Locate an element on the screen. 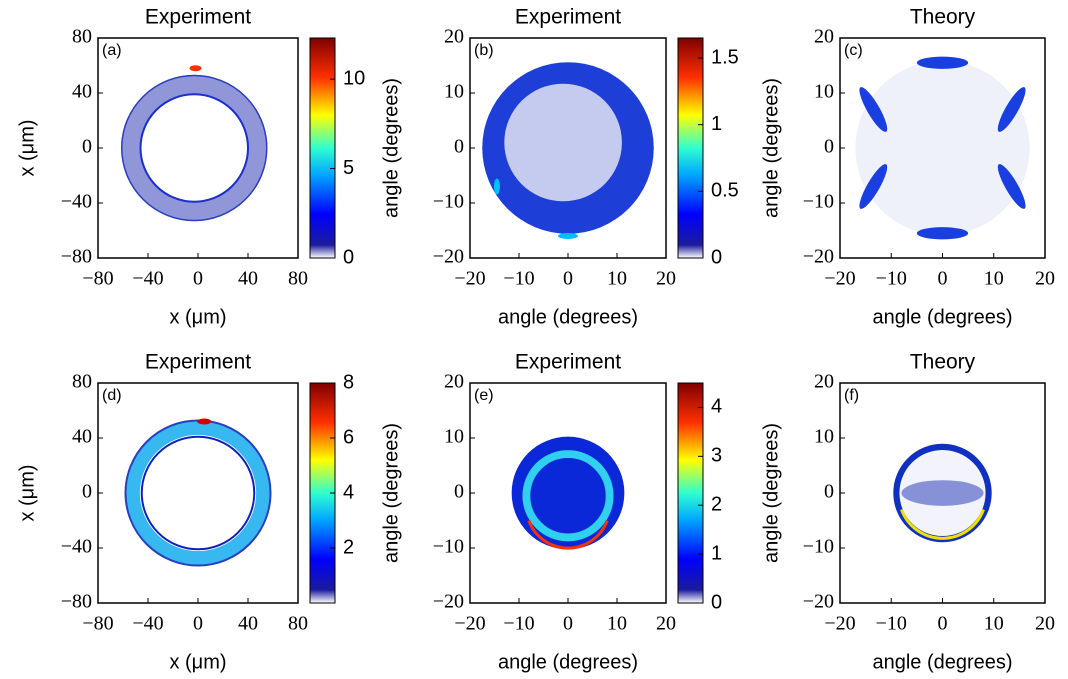  disk-core is located at coordinates (563, 142).